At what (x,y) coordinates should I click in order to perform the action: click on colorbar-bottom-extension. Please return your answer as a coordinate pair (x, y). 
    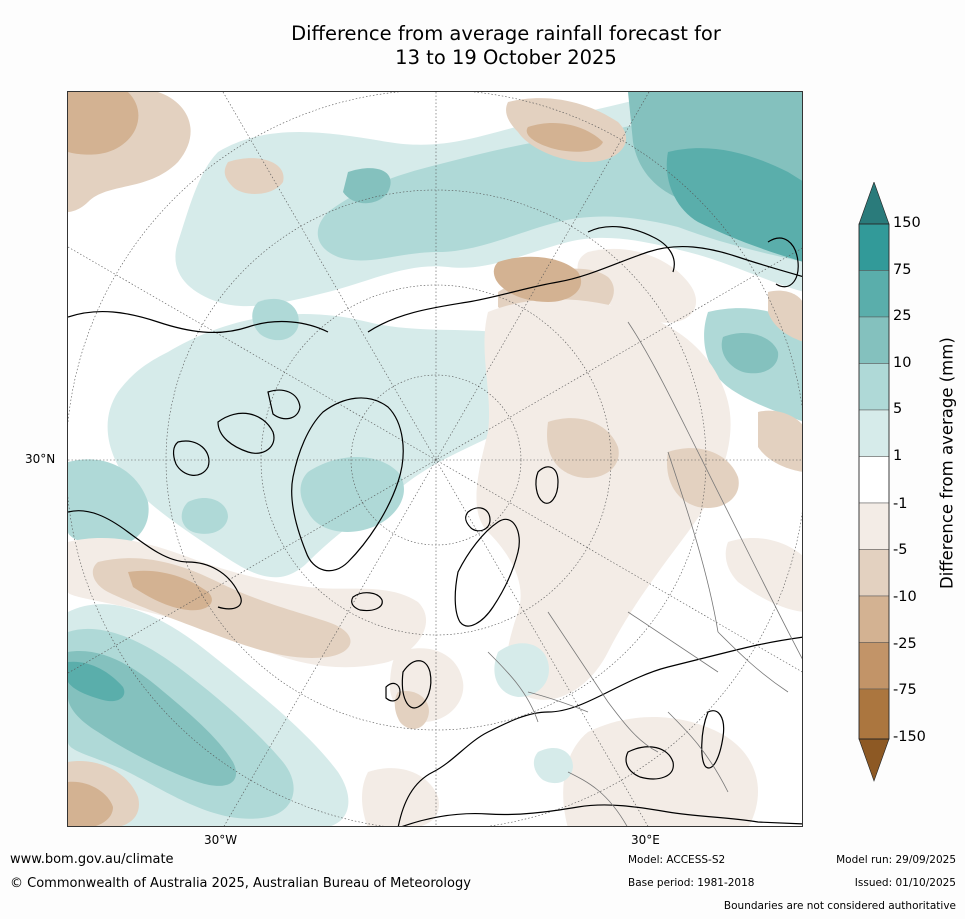
    Looking at the image, I should click on (874, 760).